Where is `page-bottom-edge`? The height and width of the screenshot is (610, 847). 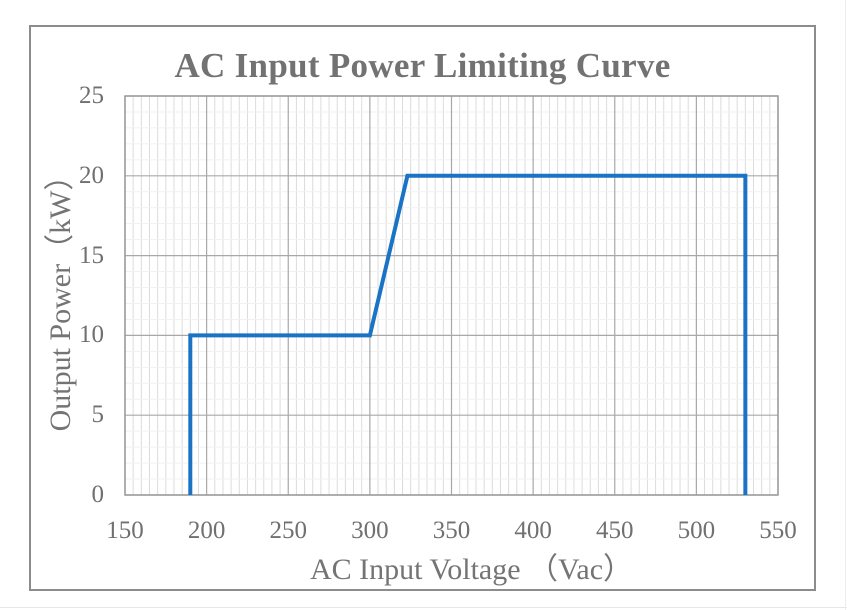 page-bottom-edge is located at coordinates (423, 607).